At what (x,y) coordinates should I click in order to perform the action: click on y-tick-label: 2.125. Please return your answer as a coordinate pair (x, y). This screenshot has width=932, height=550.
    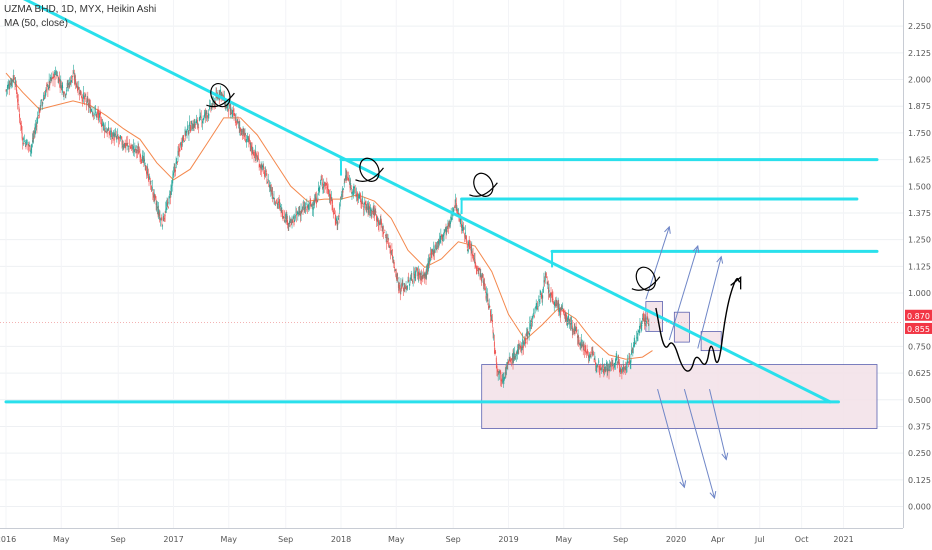
    Looking at the image, I should click on (919, 53).